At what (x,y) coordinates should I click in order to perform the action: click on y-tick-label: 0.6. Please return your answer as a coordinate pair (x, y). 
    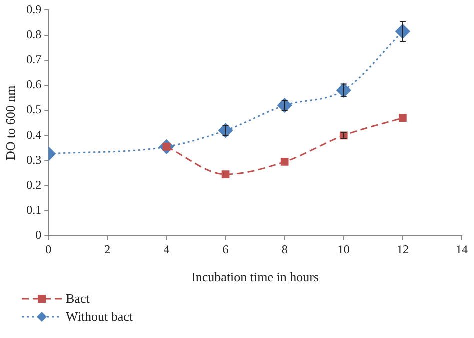
    Looking at the image, I should click on (34, 85).